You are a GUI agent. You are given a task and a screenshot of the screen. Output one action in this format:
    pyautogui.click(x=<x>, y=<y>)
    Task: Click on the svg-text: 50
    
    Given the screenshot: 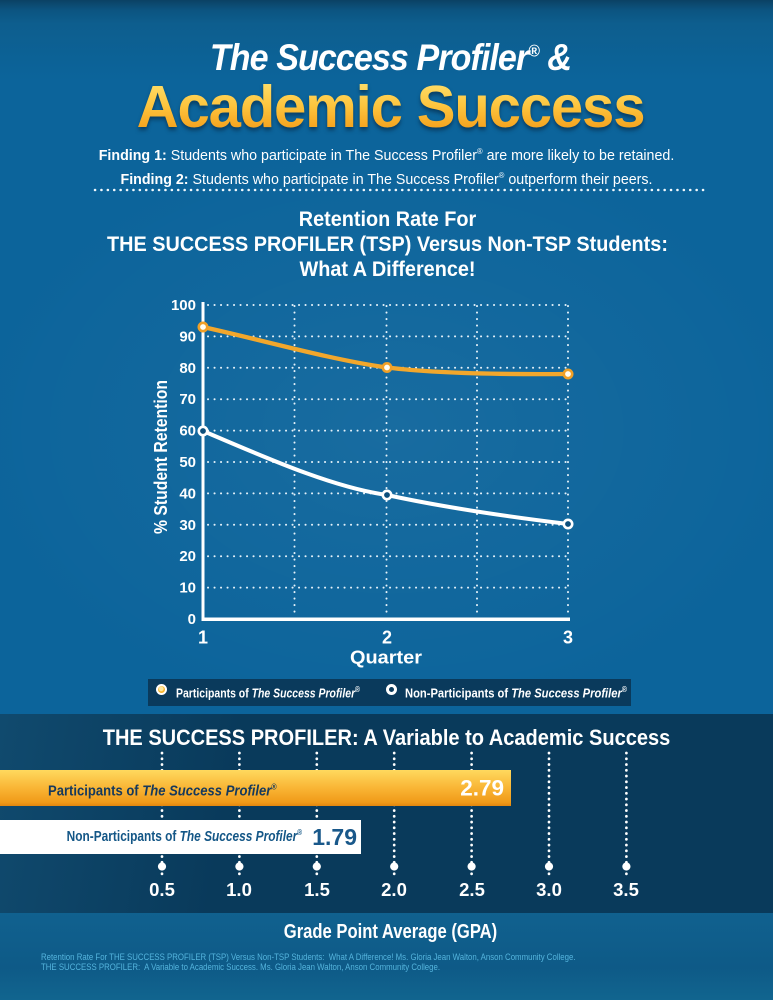 What is the action you would take?
    pyautogui.click(x=187, y=462)
    